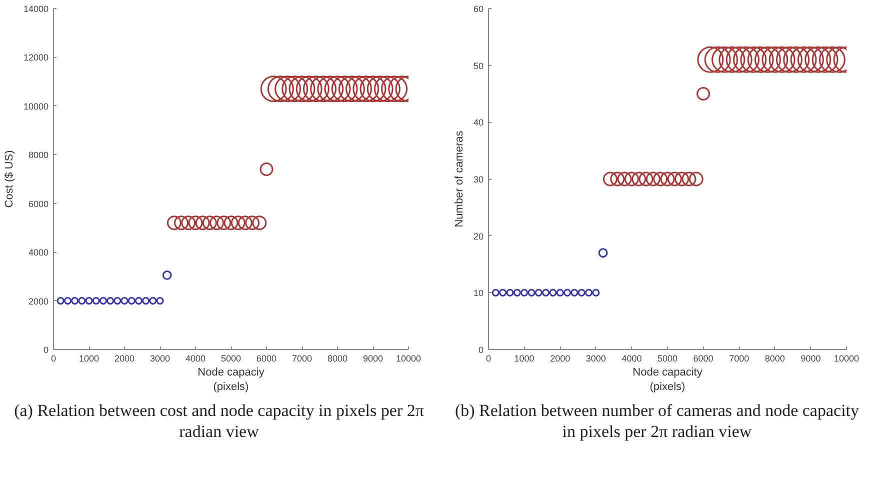 The height and width of the screenshot is (479, 876). What do you see at coordinates (459, 179) in the screenshot?
I see `y-axis-title: Number of cameras` at bounding box center [459, 179].